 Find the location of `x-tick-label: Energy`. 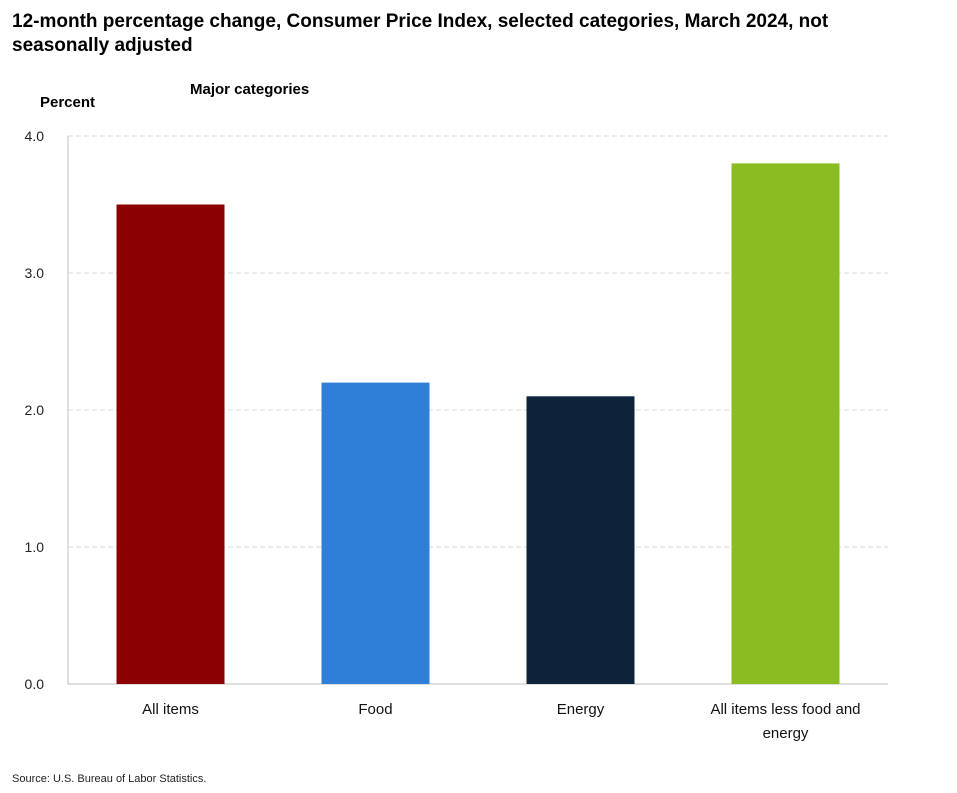

x-tick-label: Energy is located at coordinates (581, 709).